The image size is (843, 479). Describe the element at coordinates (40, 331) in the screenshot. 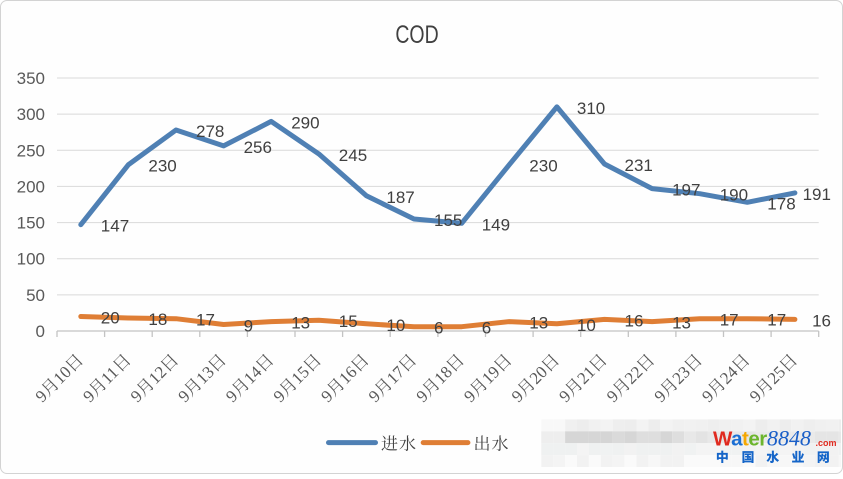

I see `svg-text: 0` at that location.